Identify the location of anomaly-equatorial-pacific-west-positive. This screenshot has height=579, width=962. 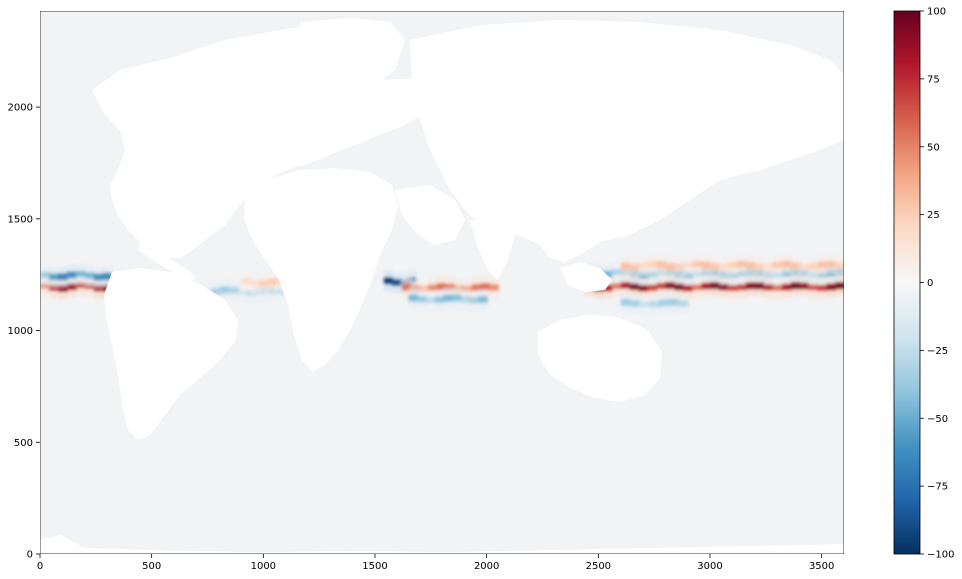
(714, 287).